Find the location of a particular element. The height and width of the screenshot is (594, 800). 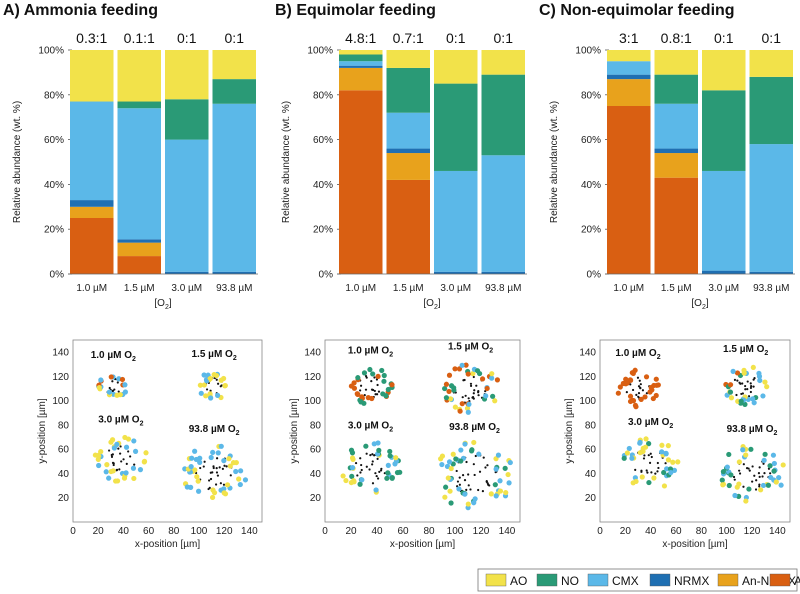

x-tick-label: 80 is located at coordinates (429, 531).